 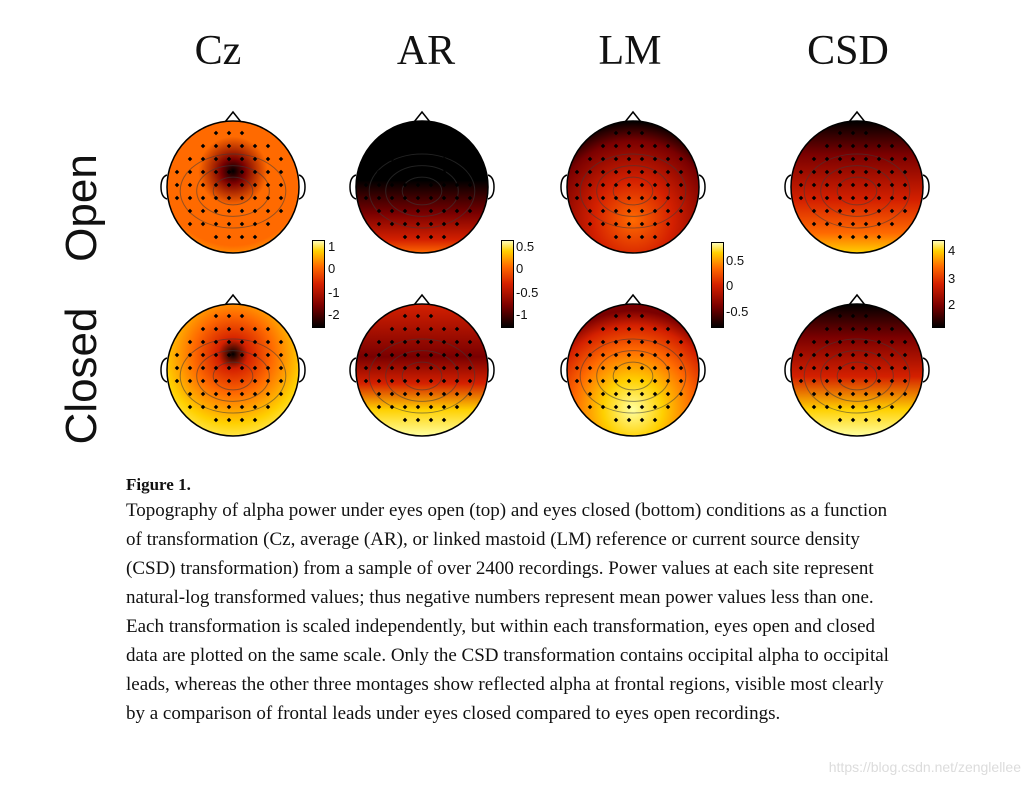 I want to click on colorbar-cz, so click(x=318, y=284).